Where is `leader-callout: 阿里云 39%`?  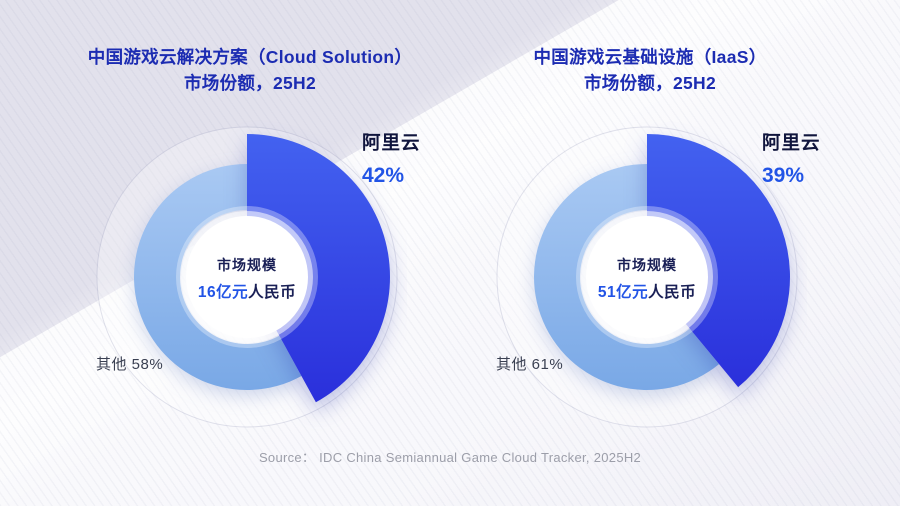 leader-callout: 阿里云 39% is located at coordinates (827, 158).